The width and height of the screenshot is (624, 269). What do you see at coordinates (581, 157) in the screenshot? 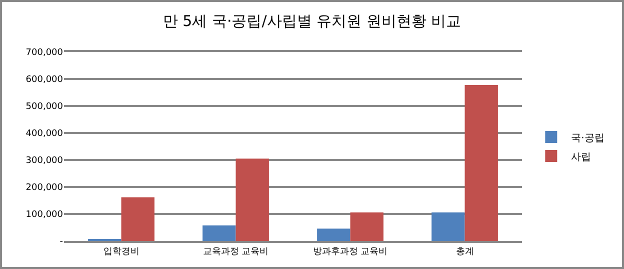
I see `legend-label: 사립` at bounding box center [581, 157].